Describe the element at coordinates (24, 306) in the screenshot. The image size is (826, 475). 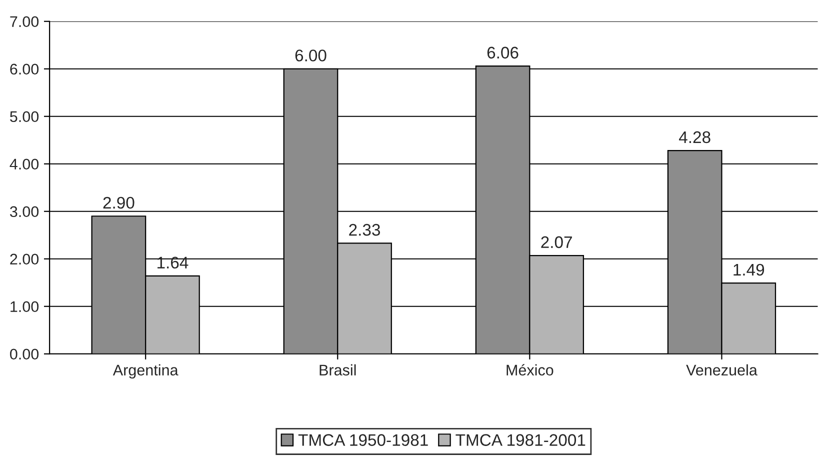
I see `y-tick-label: 1.00` at that location.